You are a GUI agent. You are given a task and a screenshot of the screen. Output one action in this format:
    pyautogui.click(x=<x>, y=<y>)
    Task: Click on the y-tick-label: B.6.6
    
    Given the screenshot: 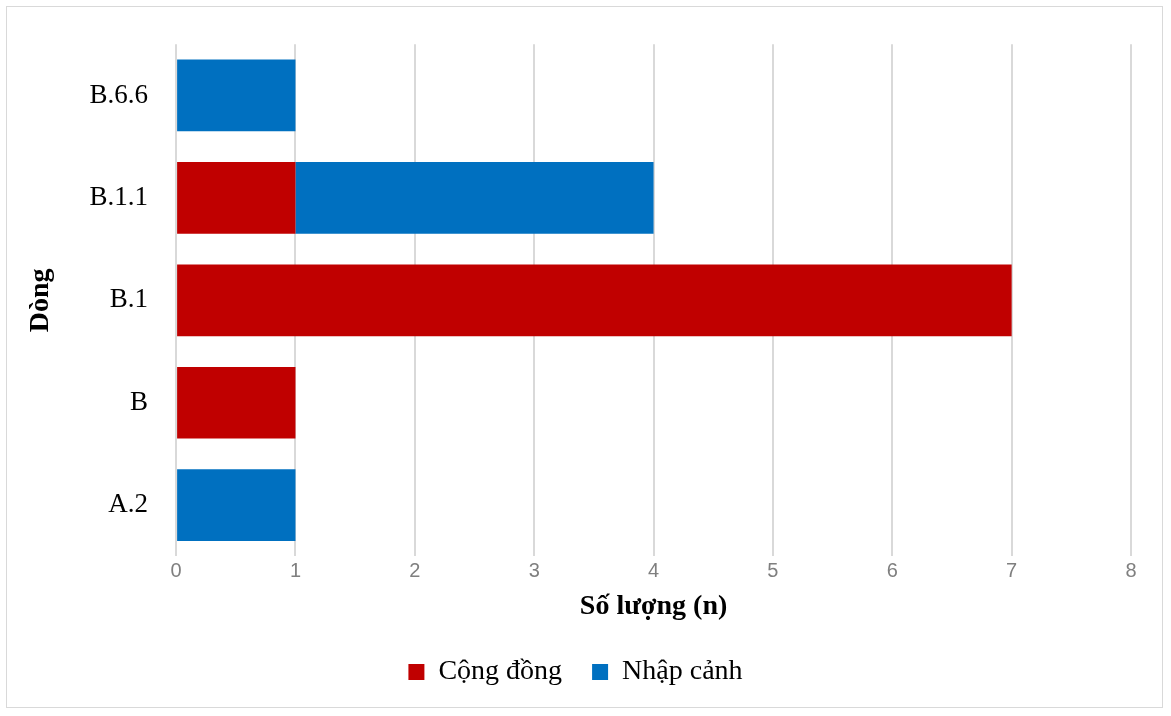 What is the action you would take?
    pyautogui.click(x=119, y=93)
    